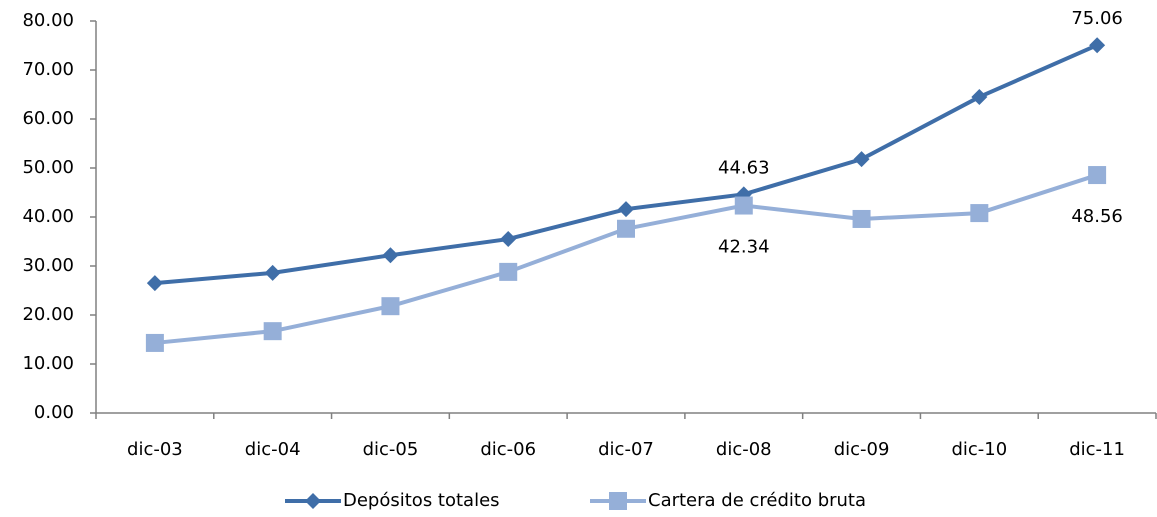  What do you see at coordinates (626, 449) in the screenshot?
I see `x-tick-label: dic-07` at bounding box center [626, 449].